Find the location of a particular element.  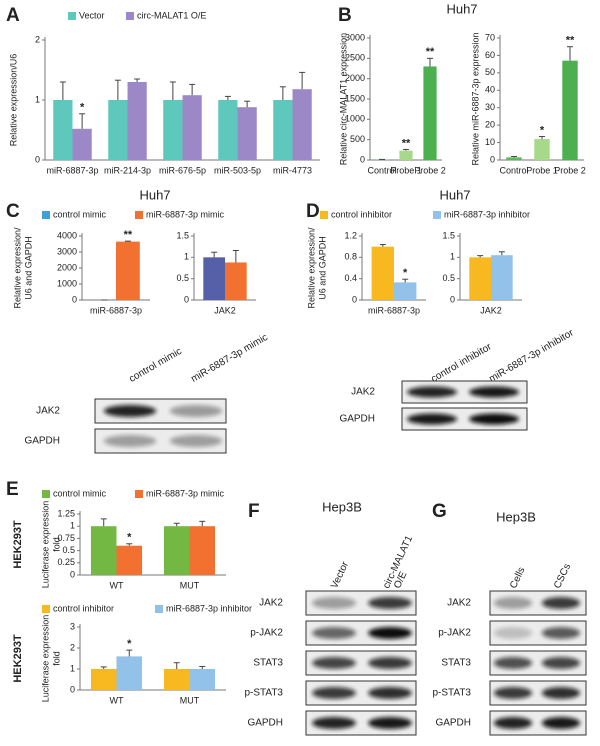

panel-letter: A is located at coordinates (13, 15).